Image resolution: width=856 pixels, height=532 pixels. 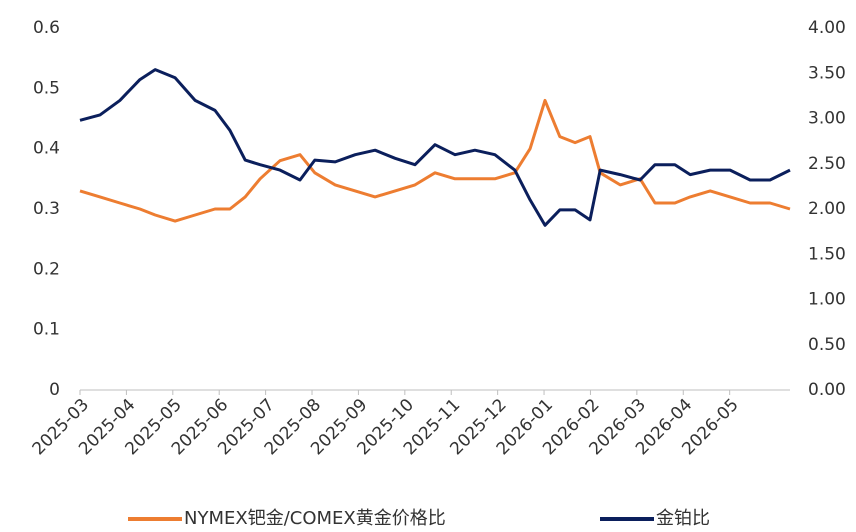 I want to click on y-tick-label: 0.3, so click(x=46, y=209).